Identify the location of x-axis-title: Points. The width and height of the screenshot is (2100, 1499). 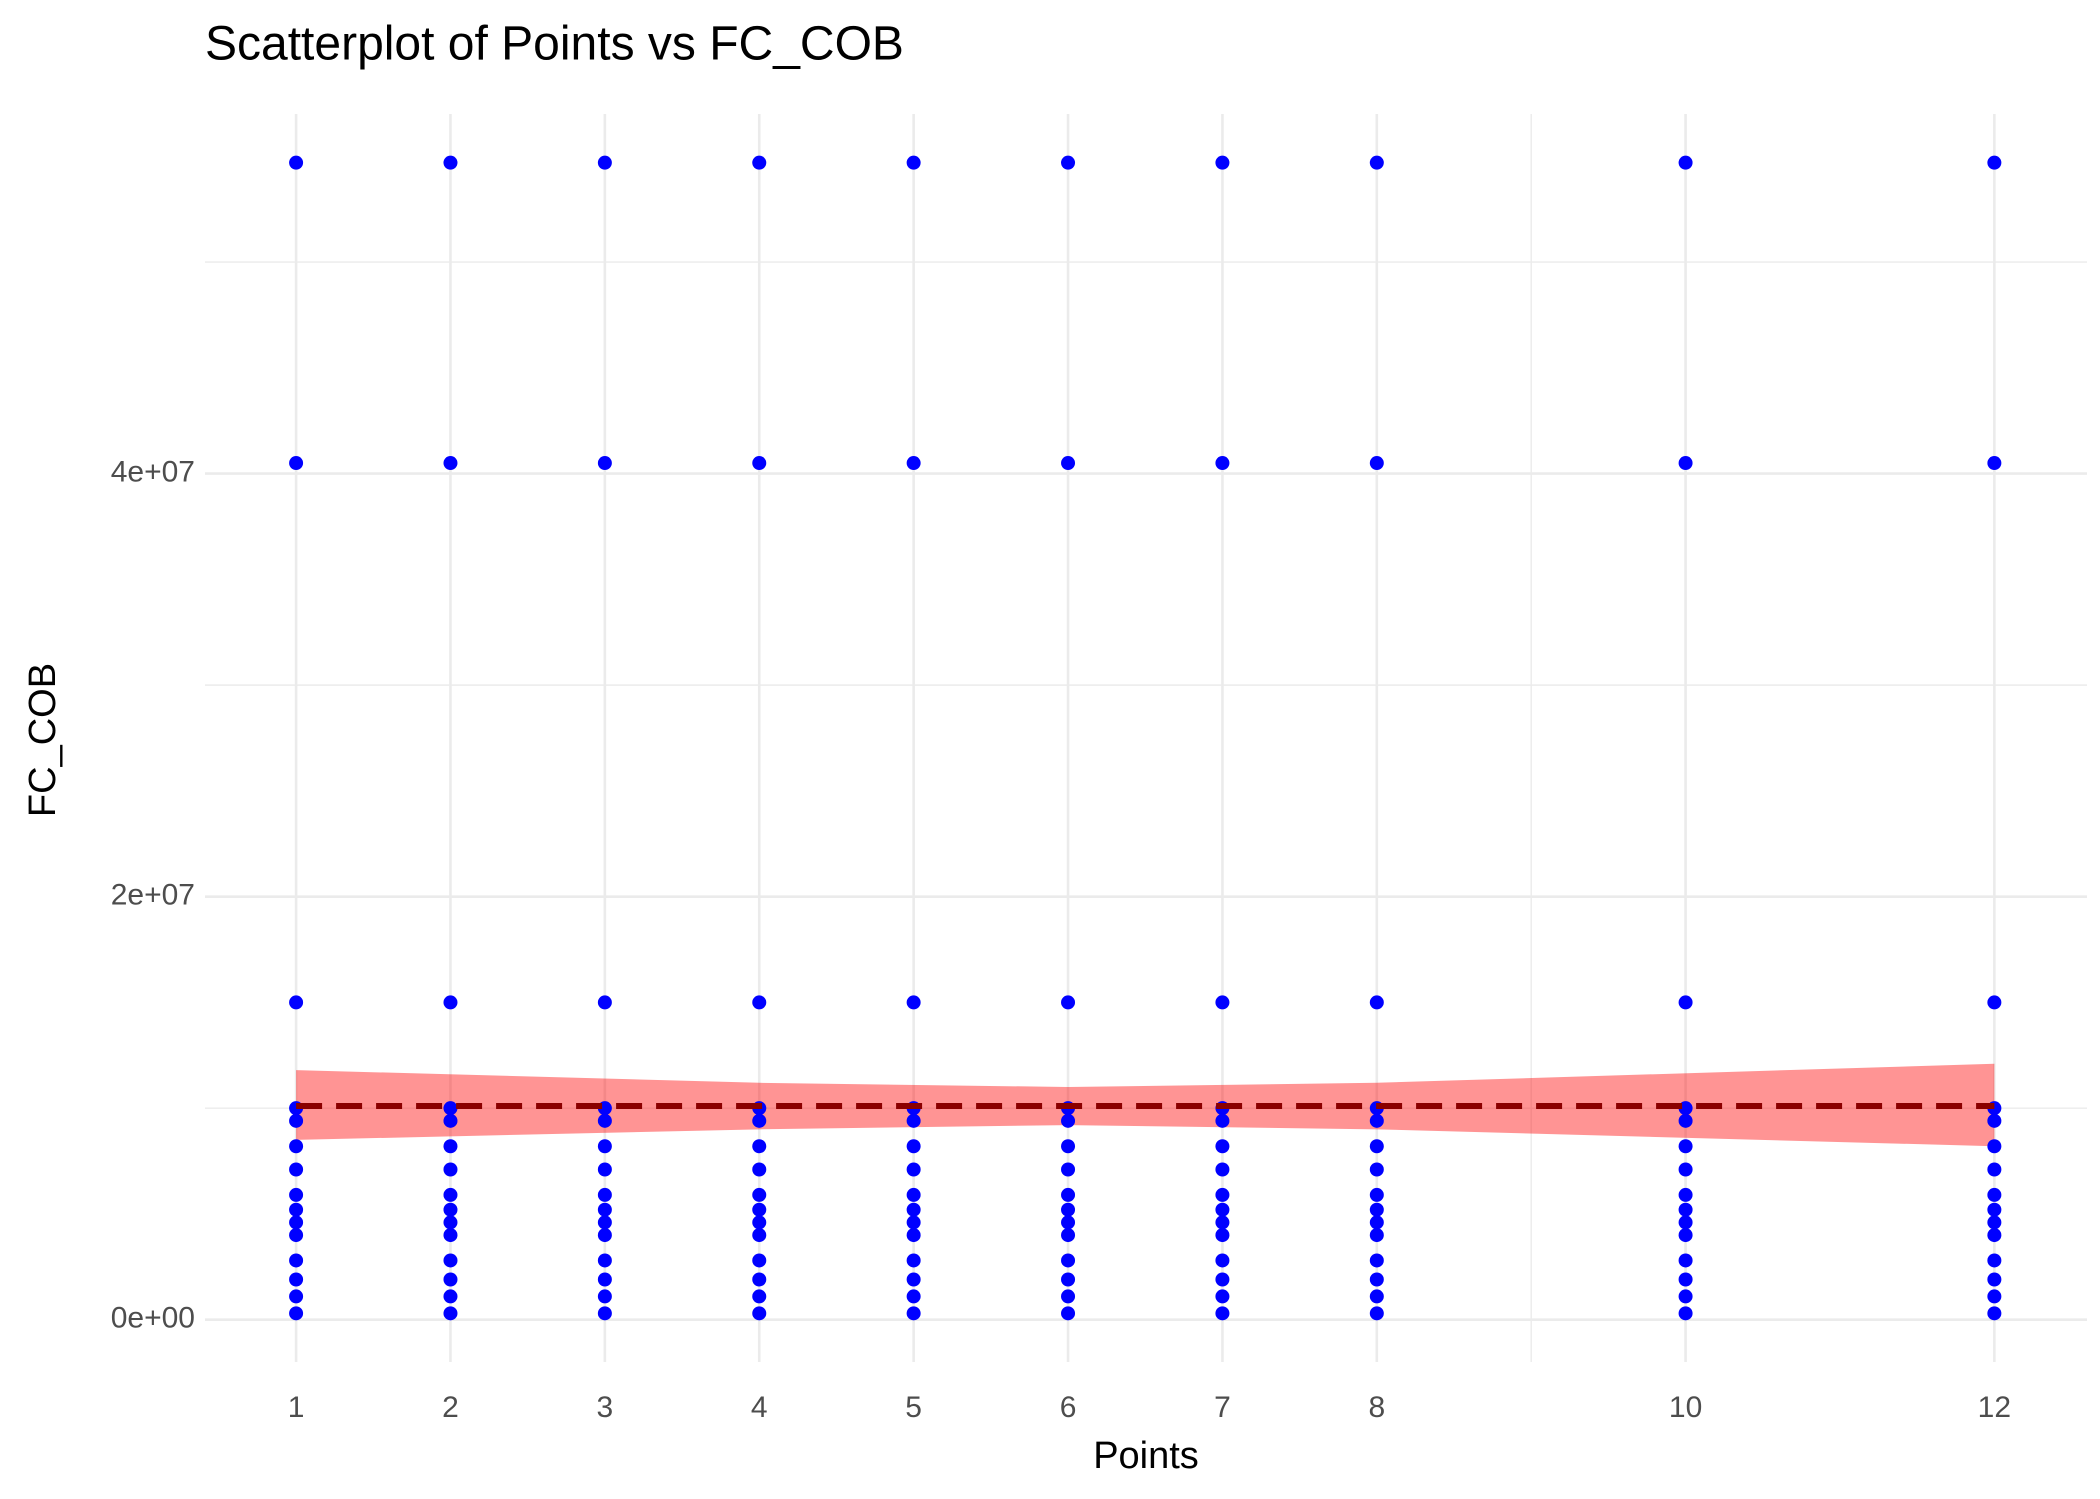
(1146, 1456).